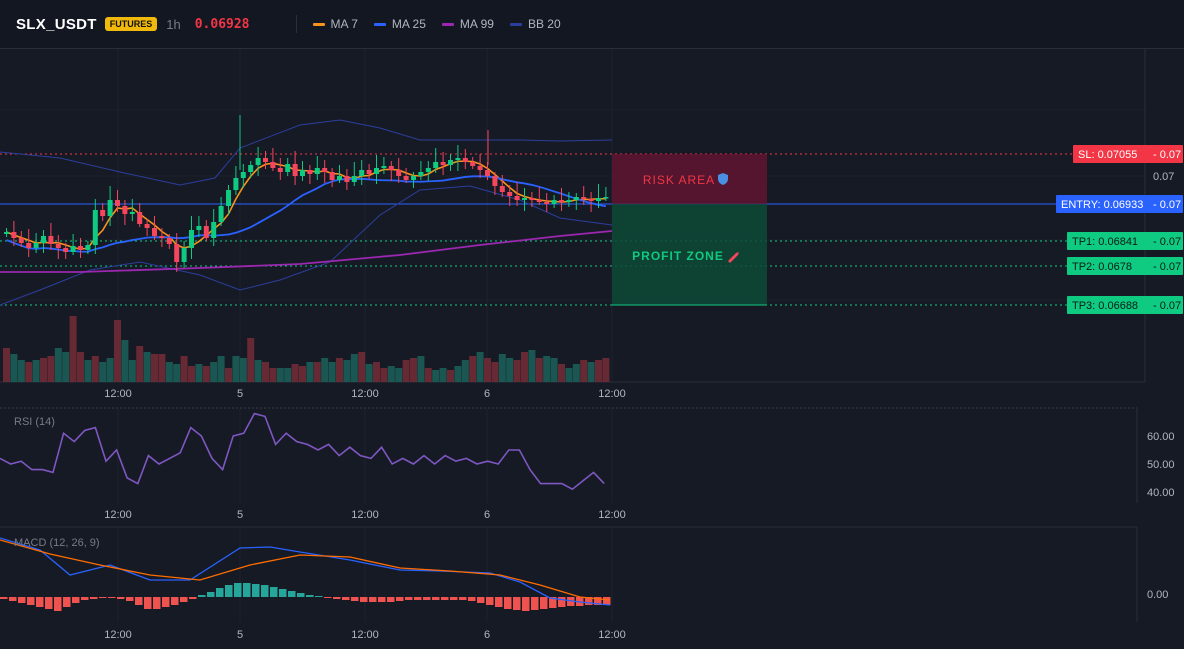 The height and width of the screenshot is (649, 1184). What do you see at coordinates (166, 602) in the screenshot?
I see `macd-histogram-bar` at bounding box center [166, 602].